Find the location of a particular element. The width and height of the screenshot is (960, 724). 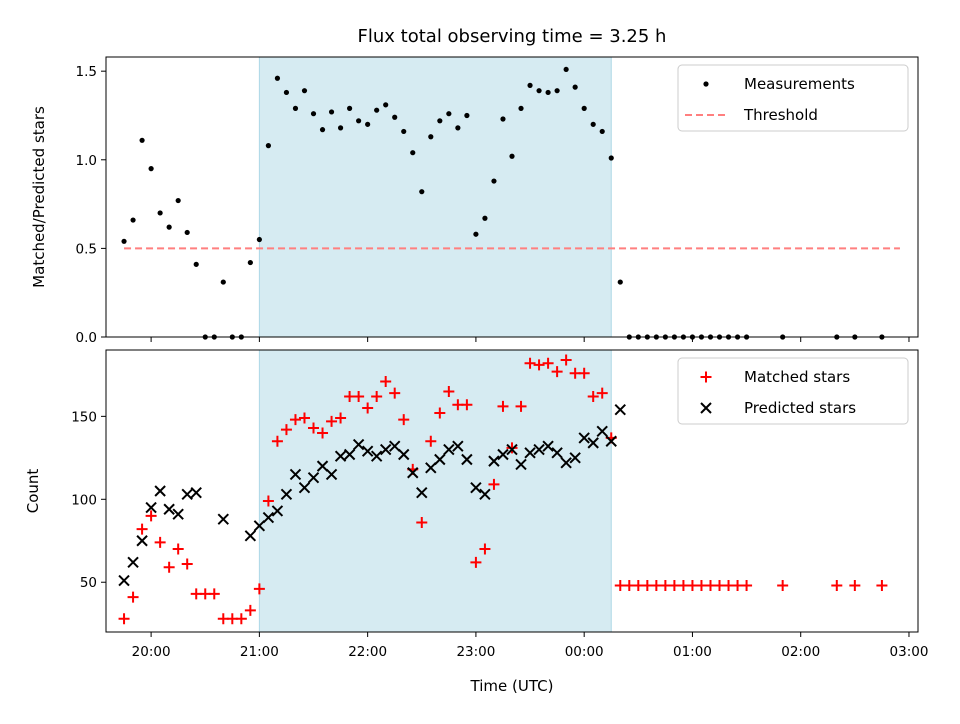

legend: Measurements Threshold is located at coordinates (793, 98).